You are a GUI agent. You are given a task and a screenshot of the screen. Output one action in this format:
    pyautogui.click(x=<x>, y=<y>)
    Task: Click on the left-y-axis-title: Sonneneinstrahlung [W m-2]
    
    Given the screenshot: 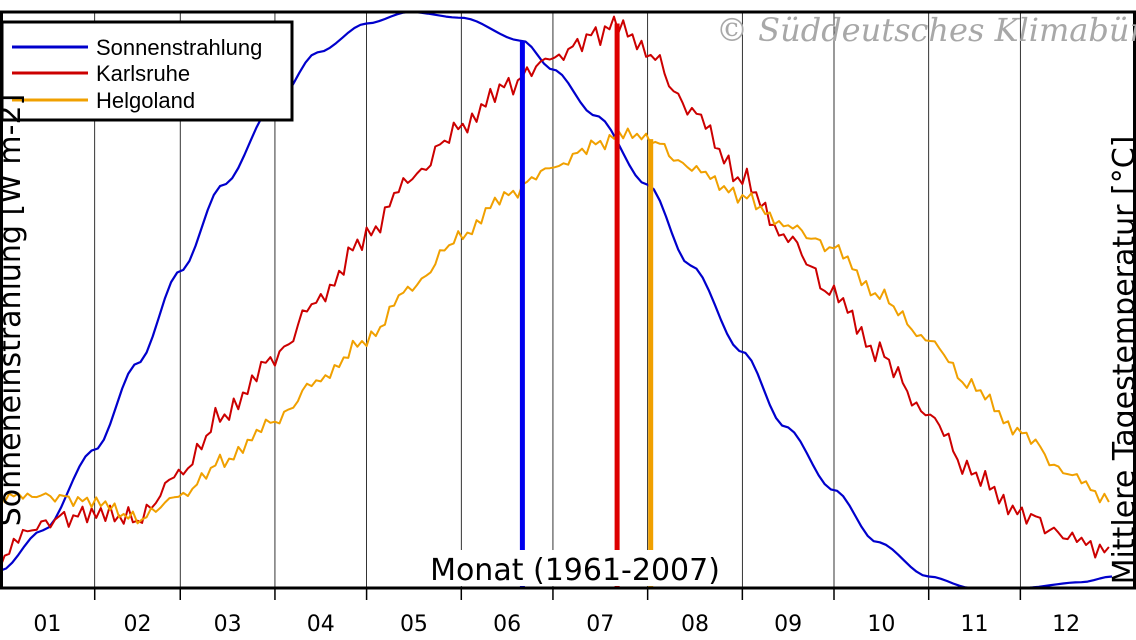 What is the action you would take?
    pyautogui.click(x=14, y=310)
    